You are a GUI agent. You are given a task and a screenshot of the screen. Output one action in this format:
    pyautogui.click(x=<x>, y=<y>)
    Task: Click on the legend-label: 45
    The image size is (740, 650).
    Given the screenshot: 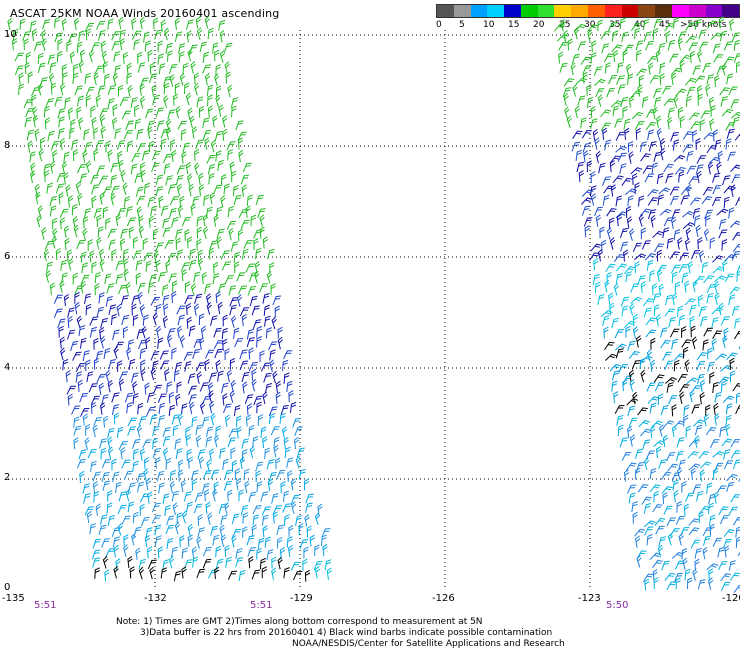 What is the action you would take?
    pyautogui.click(x=665, y=25)
    